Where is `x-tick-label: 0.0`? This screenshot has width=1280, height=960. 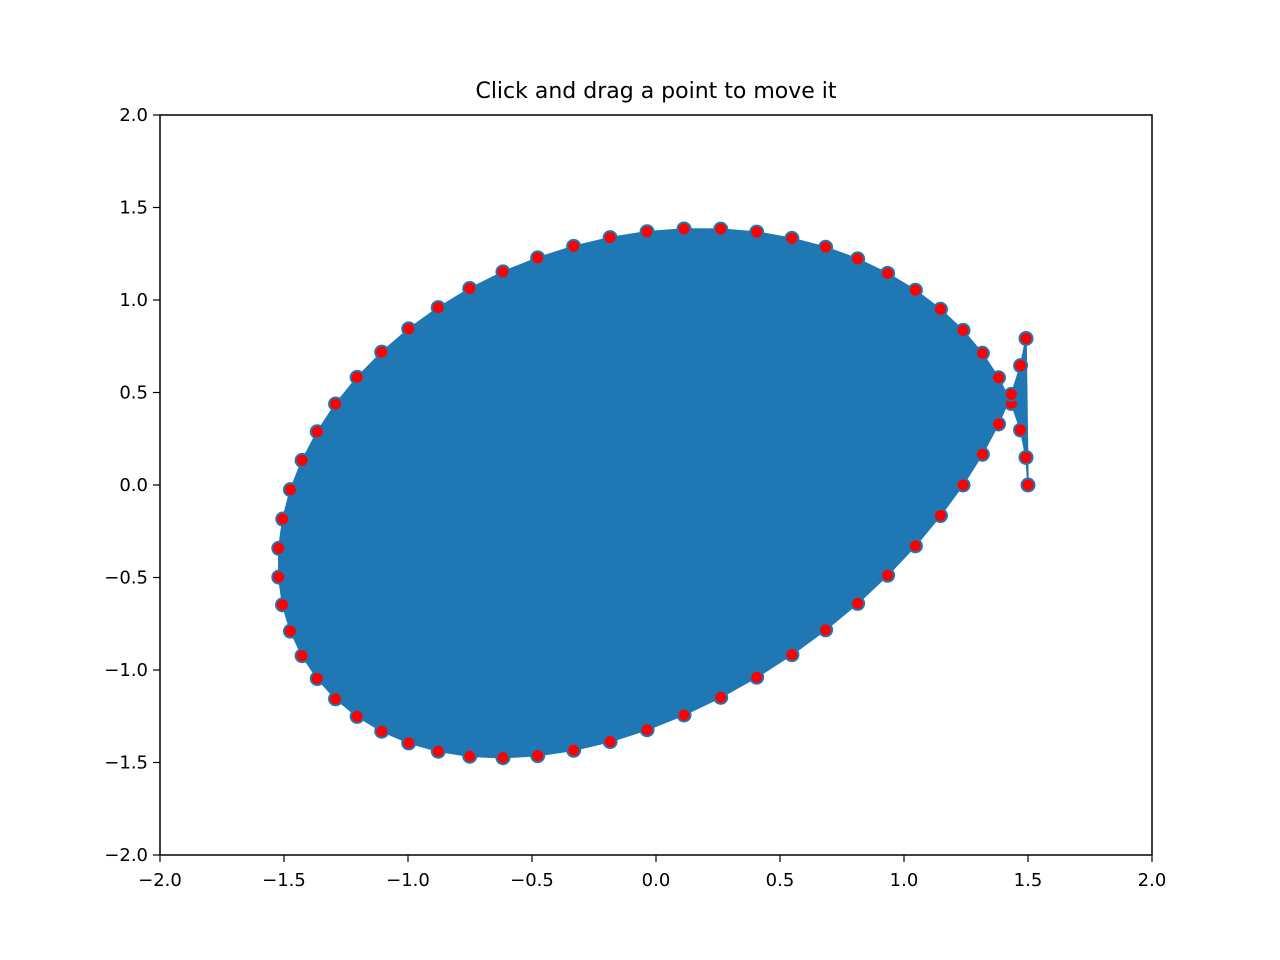
x-tick-label: 0.0 is located at coordinates (656, 880).